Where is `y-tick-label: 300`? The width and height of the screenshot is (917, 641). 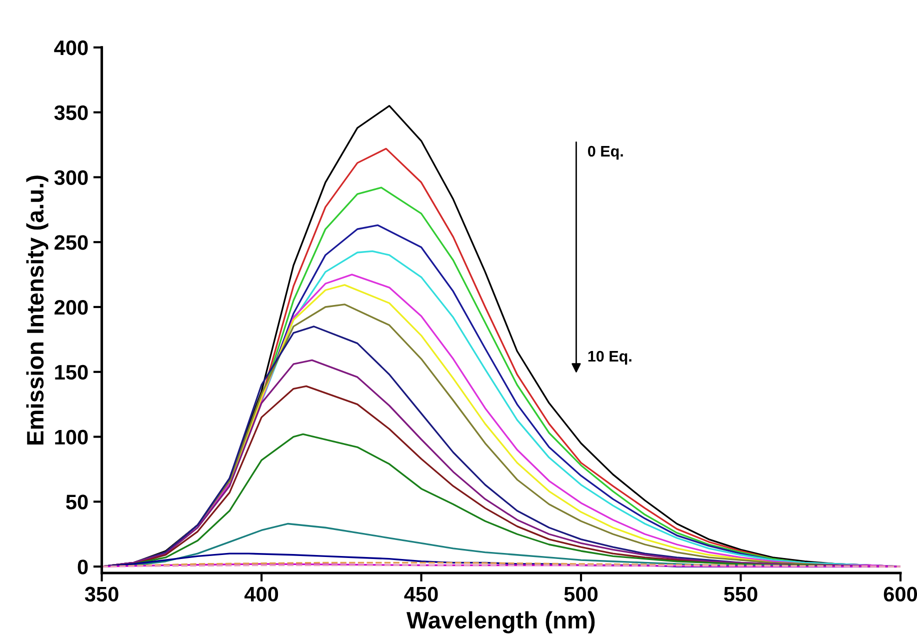 y-tick-label: 300 is located at coordinates (71, 177).